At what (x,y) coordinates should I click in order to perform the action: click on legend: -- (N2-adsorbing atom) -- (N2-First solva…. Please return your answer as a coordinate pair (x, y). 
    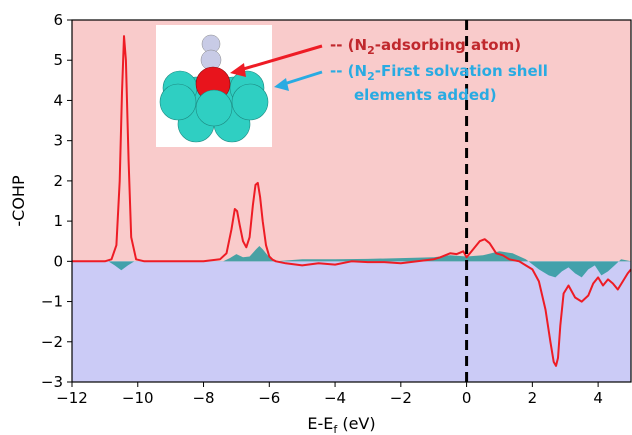
    Looking at the image, I should click on (439, 70).